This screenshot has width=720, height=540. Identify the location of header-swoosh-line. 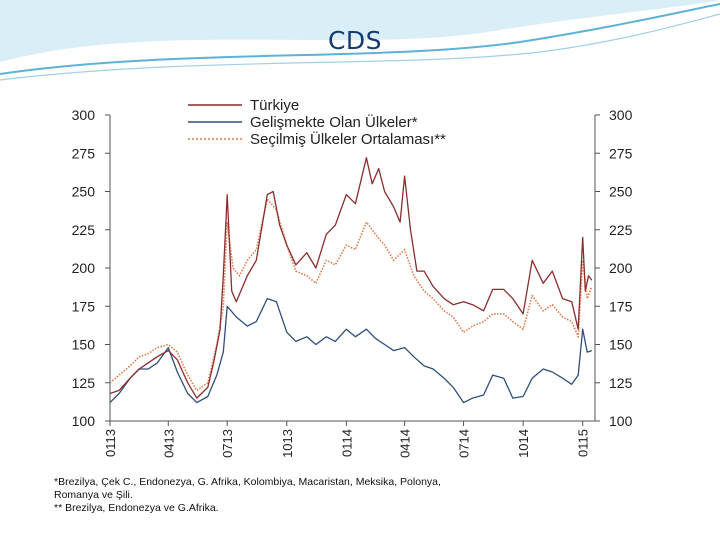
(360, 39).